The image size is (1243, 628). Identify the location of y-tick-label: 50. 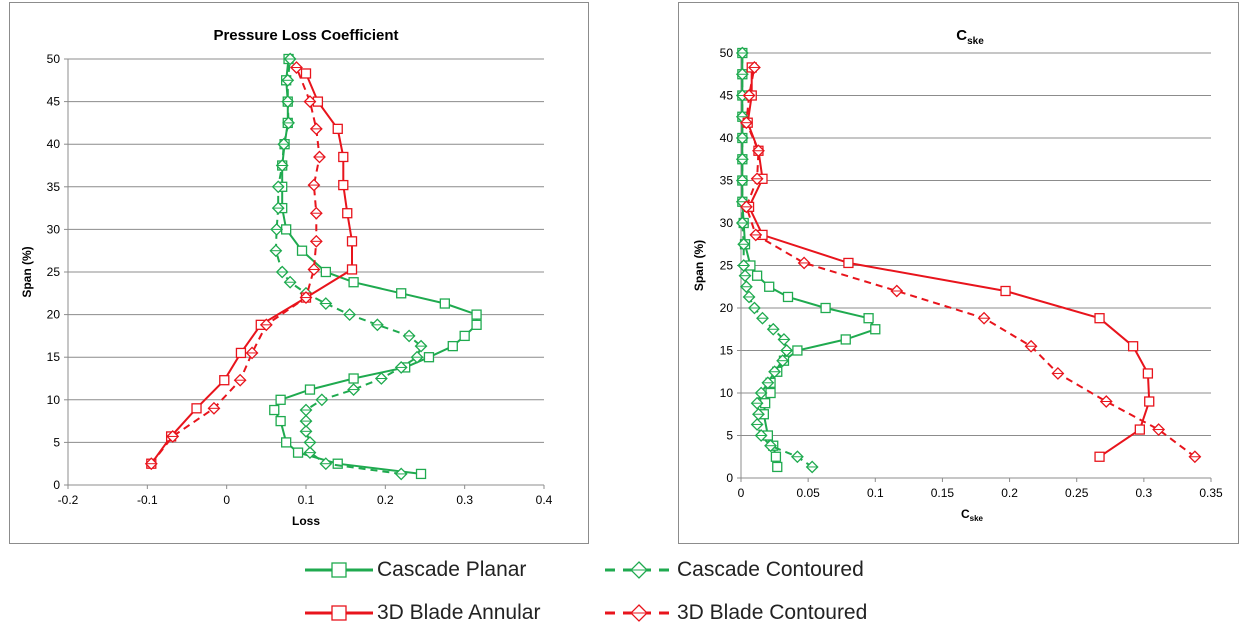
(54, 59).